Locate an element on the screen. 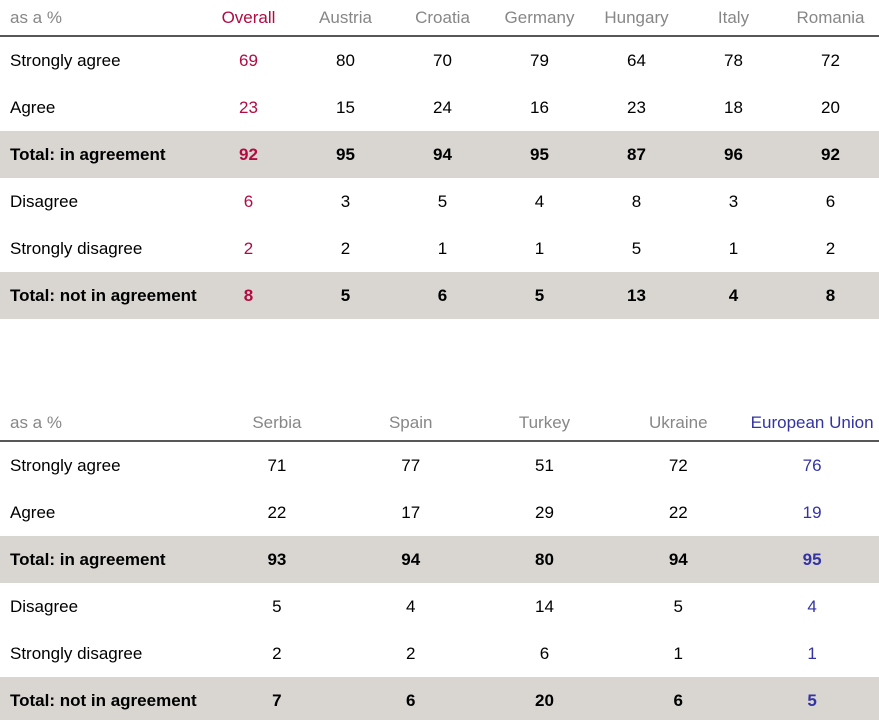 The width and height of the screenshot is (879, 720). table-row: Strongly disagree 2 2 1 1 5 1 2 is located at coordinates (439, 248).